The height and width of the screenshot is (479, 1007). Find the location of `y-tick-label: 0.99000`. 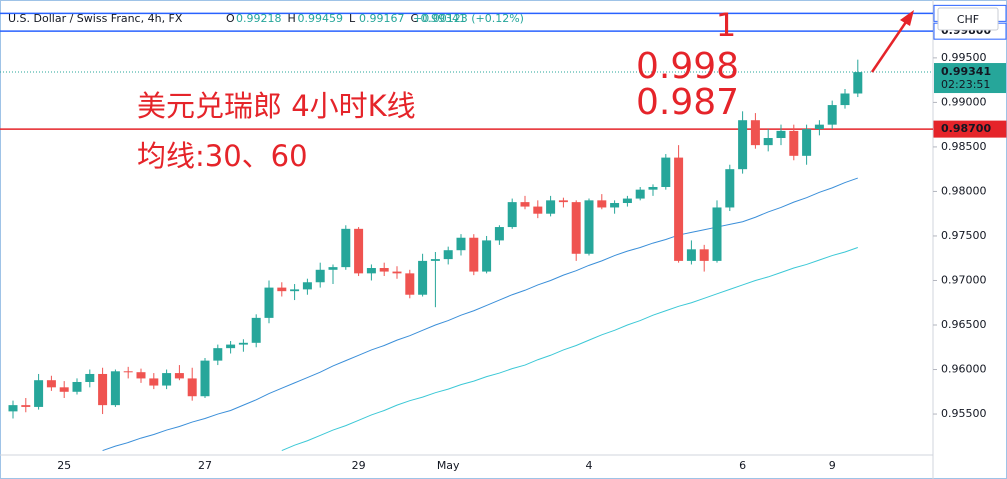

y-tick-label: 0.99000 is located at coordinates (964, 101).